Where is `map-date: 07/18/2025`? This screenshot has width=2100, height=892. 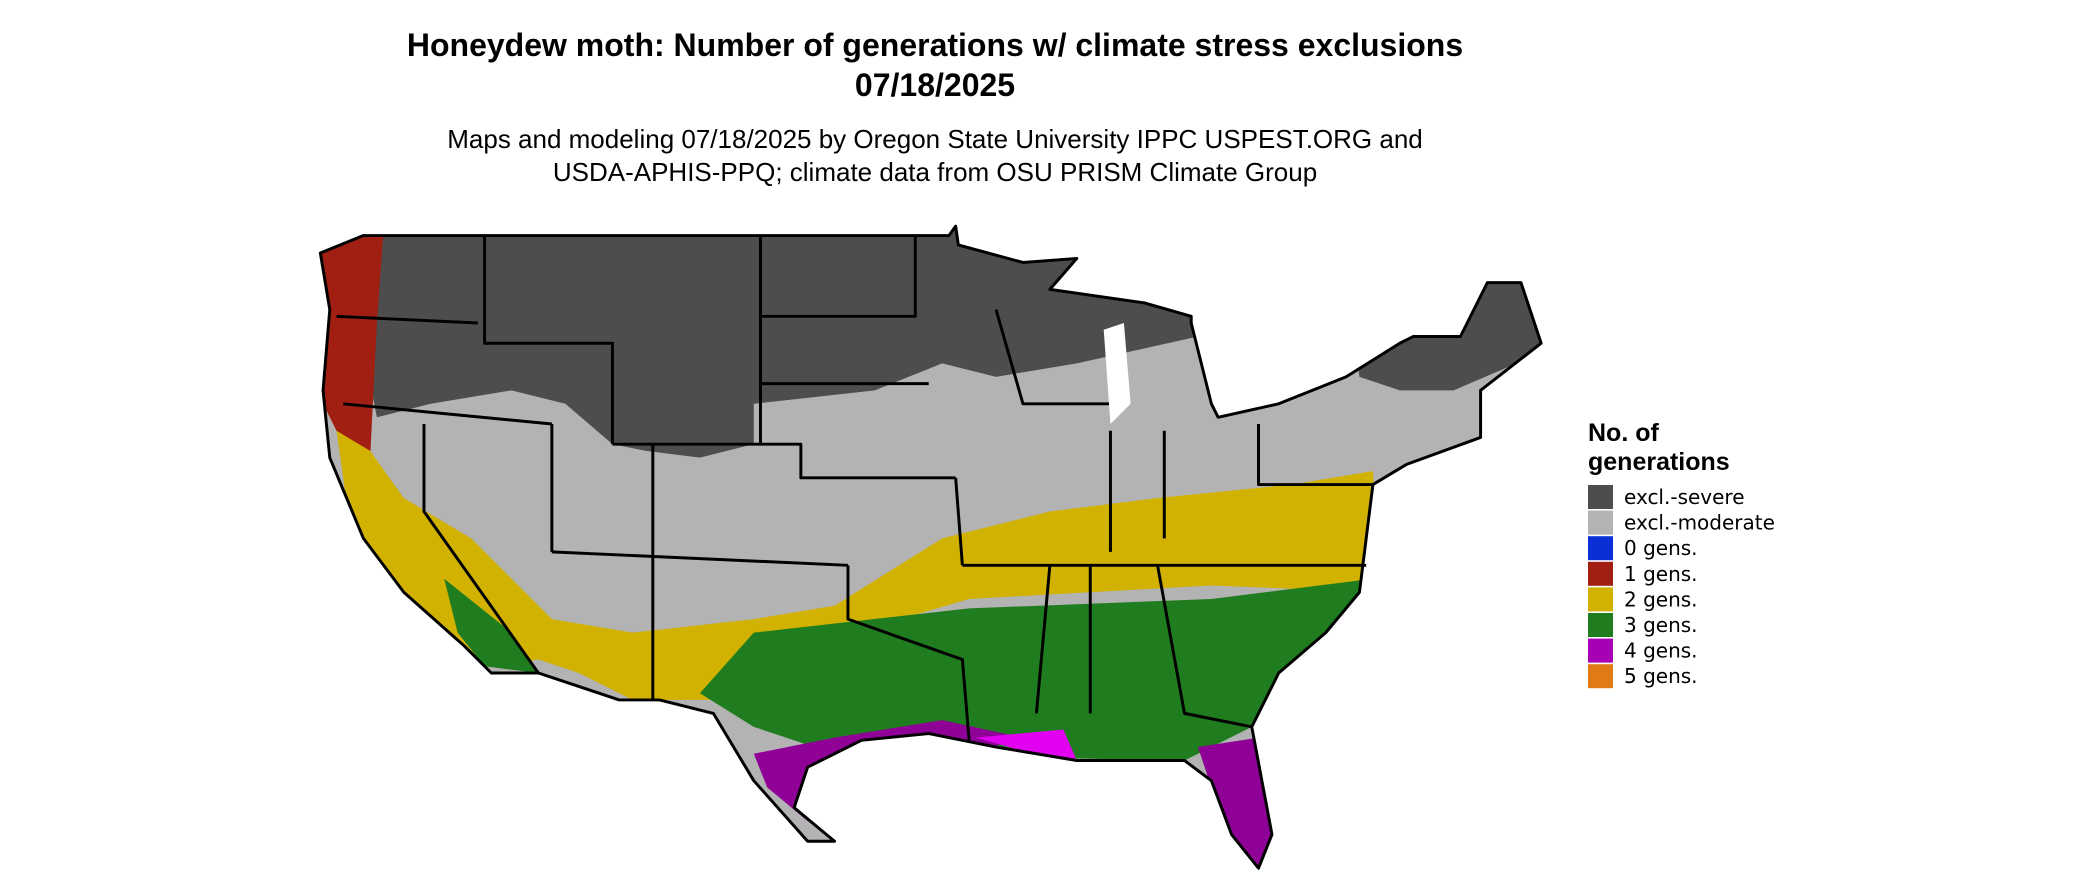 map-date: 07/18/2025 is located at coordinates (935, 85).